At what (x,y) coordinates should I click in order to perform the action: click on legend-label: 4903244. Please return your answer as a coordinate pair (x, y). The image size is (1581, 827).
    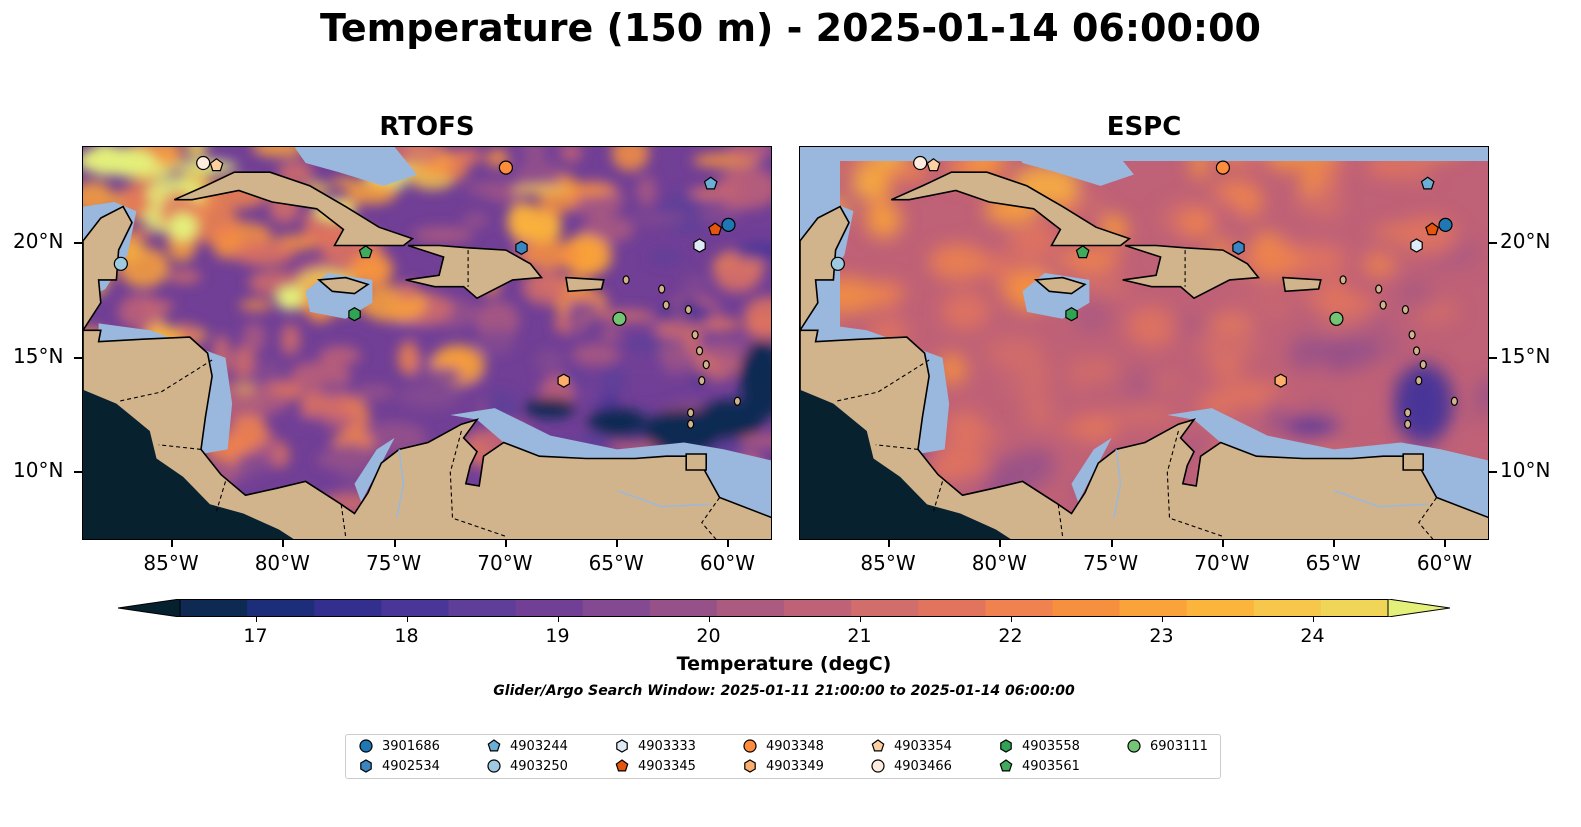
    Looking at the image, I should click on (539, 746).